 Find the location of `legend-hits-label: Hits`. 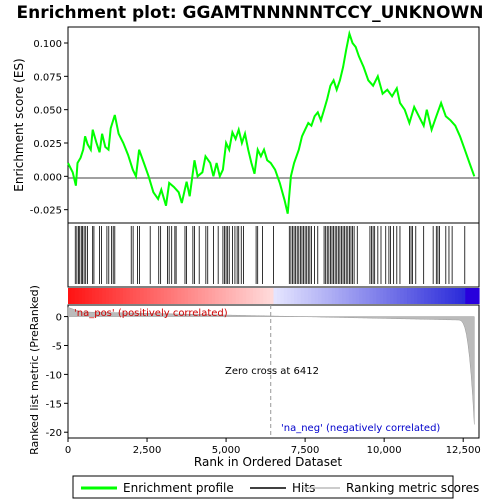

legend-hits-label: Hits is located at coordinates (303, 488).